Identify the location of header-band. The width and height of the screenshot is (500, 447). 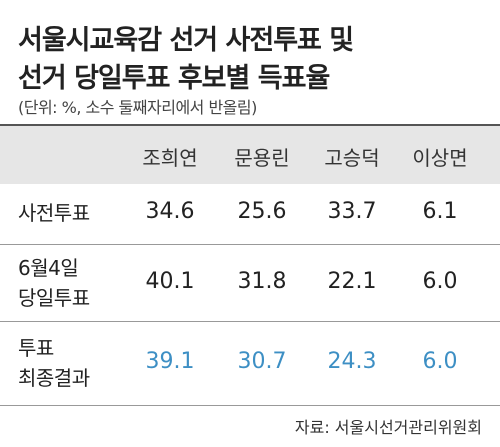
(250, 154).